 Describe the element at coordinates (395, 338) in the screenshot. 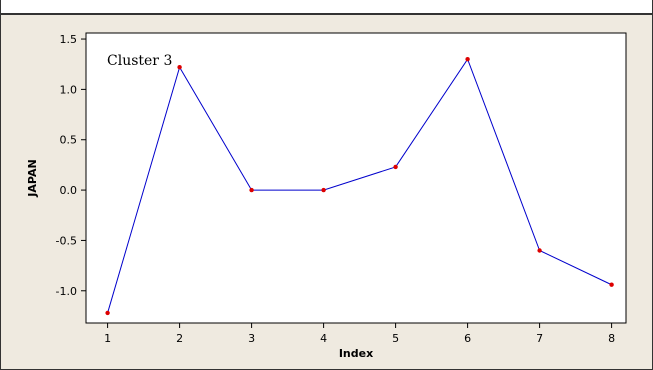

I see `x-tick-label: 5` at that location.